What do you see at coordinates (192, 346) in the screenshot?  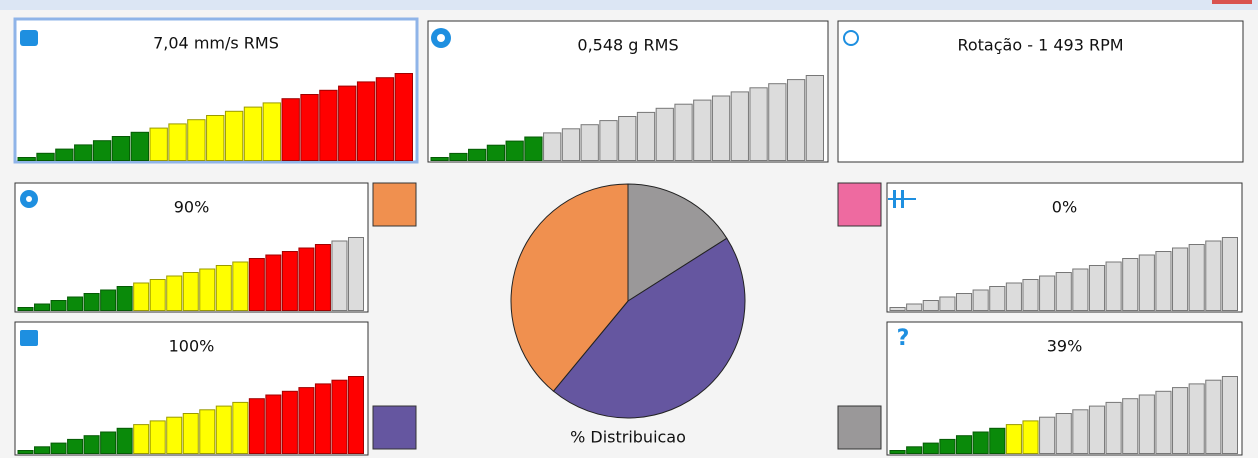 I see `gauge-title: 100%` at bounding box center [192, 346].